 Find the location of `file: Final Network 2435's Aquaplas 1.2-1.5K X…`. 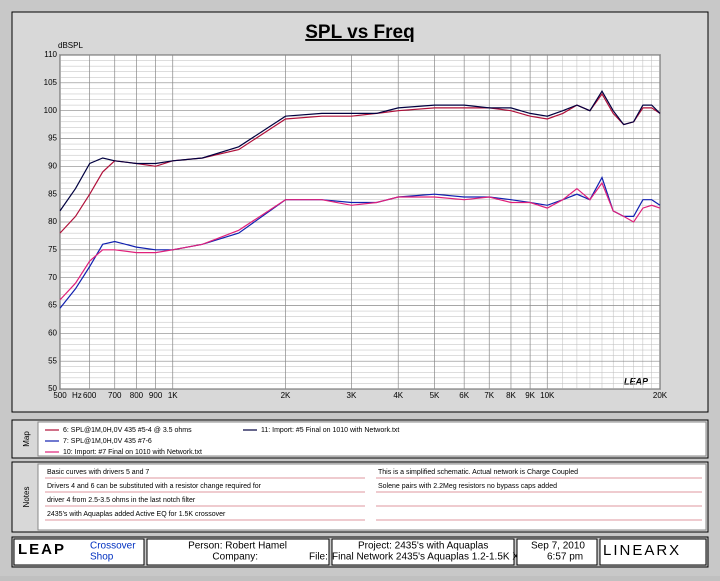

file: Final Network 2435's Aquaplas 1.2-1.5K X… is located at coordinates (441, 557).